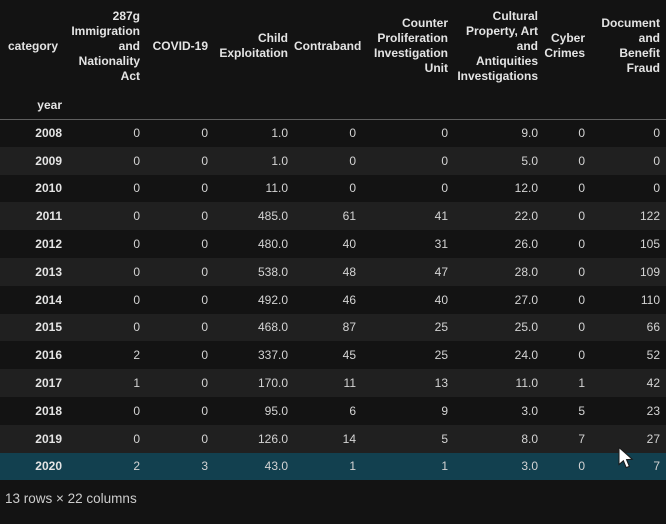  I want to click on column-header: COVID-19, so click(180, 45).